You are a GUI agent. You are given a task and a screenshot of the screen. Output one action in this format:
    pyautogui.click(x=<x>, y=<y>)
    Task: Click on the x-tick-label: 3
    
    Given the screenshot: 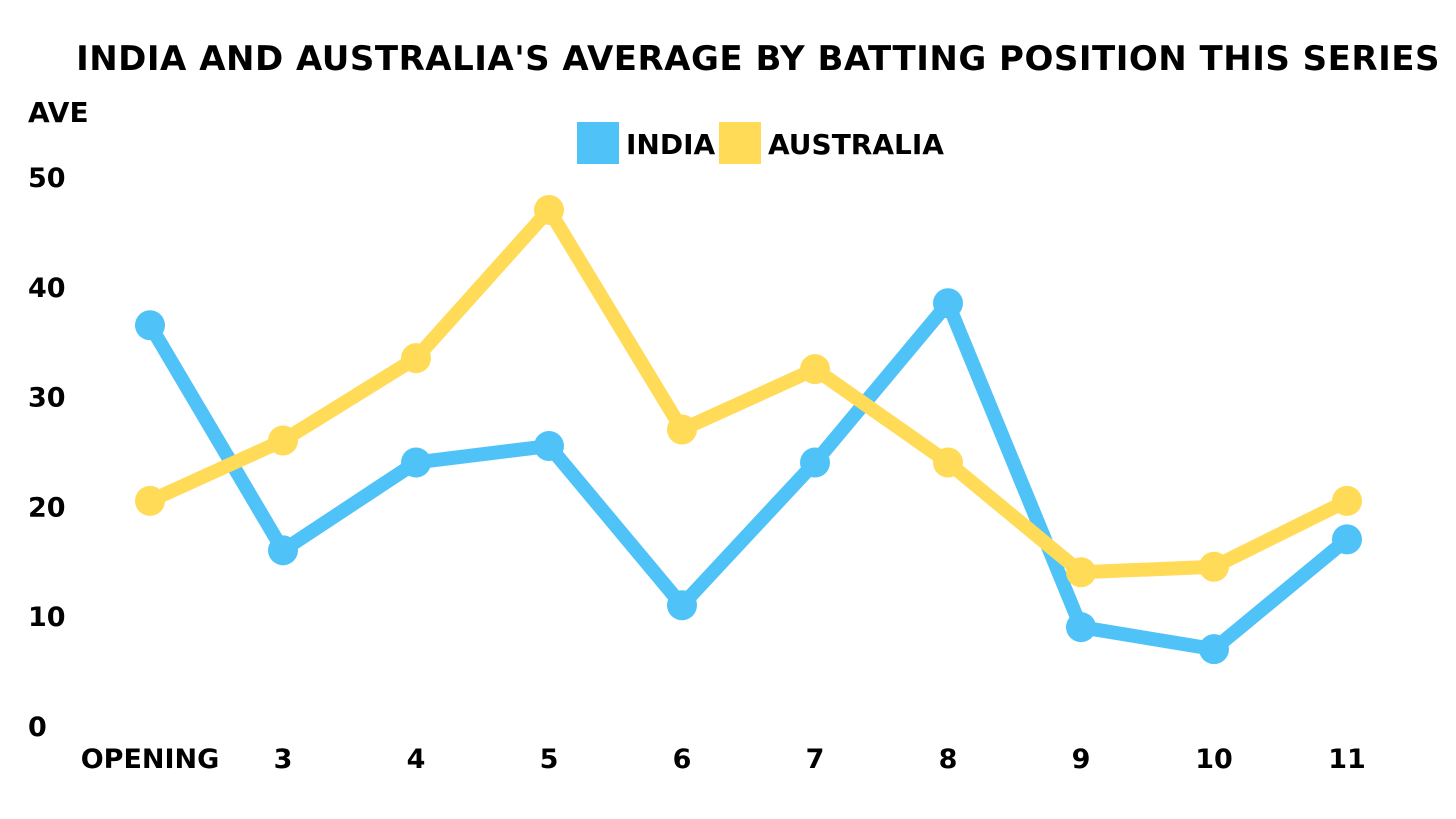 What is the action you would take?
    pyautogui.click(x=283, y=759)
    